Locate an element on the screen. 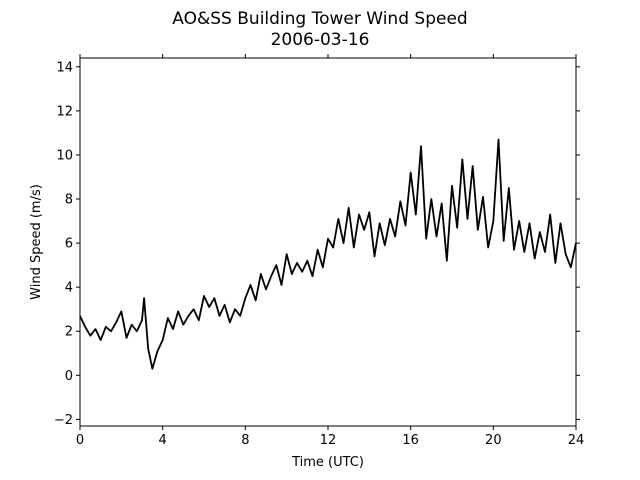  x-tick-label: 24 is located at coordinates (576, 440).